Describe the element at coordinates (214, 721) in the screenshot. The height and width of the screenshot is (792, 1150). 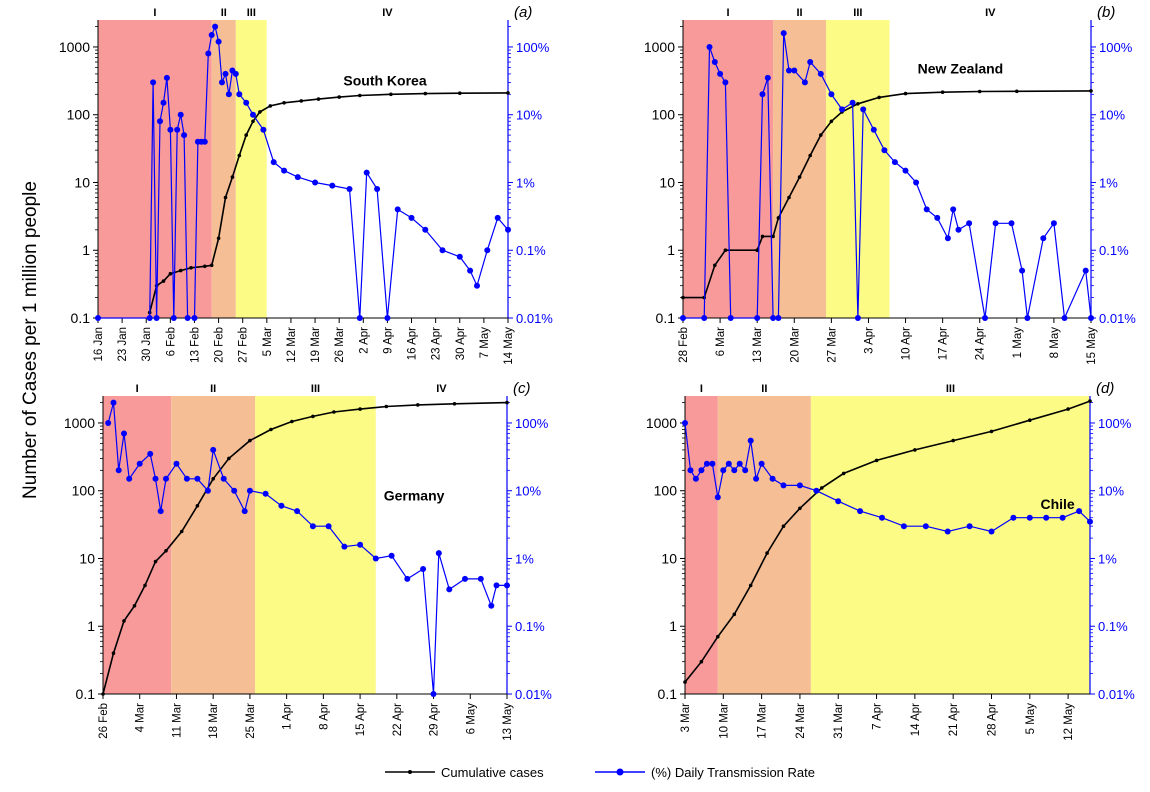
I see `x-axis-tick-label: 18 Mar` at that location.